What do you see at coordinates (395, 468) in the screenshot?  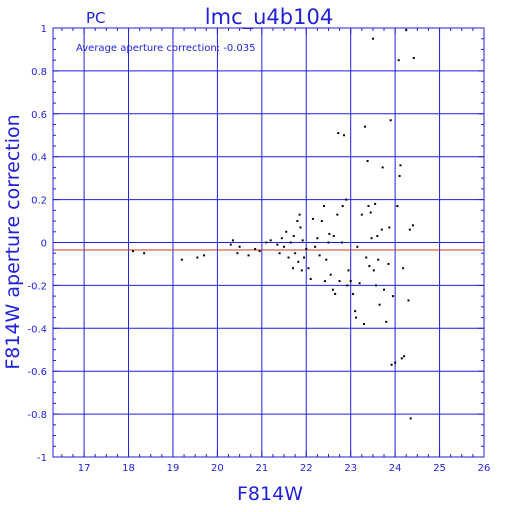 I see `x-tick-label: 24` at bounding box center [395, 468].